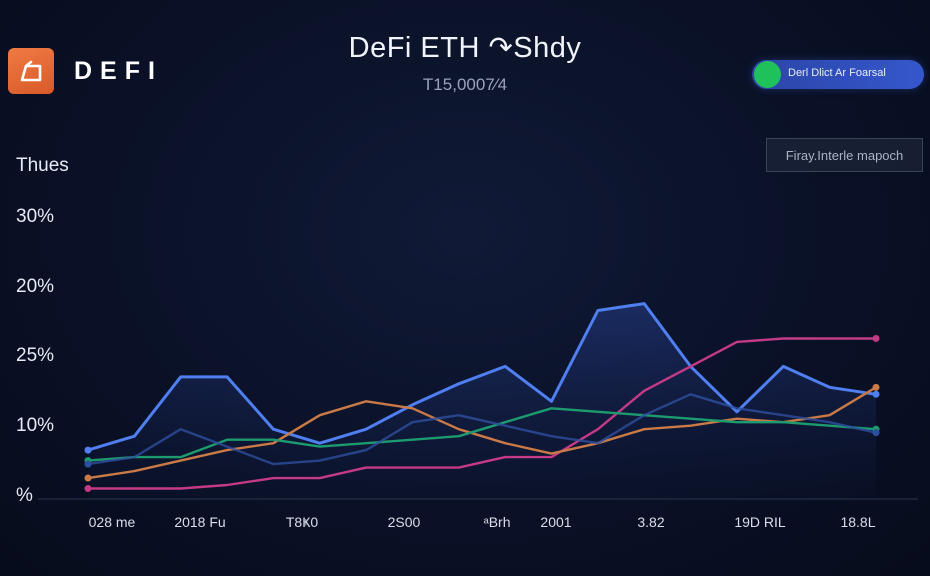 The image size is (930, 576). Describe the element at coordinates (199, 522) in the screenshot. I see `x-tick-label: 2018 Fu` at that location.